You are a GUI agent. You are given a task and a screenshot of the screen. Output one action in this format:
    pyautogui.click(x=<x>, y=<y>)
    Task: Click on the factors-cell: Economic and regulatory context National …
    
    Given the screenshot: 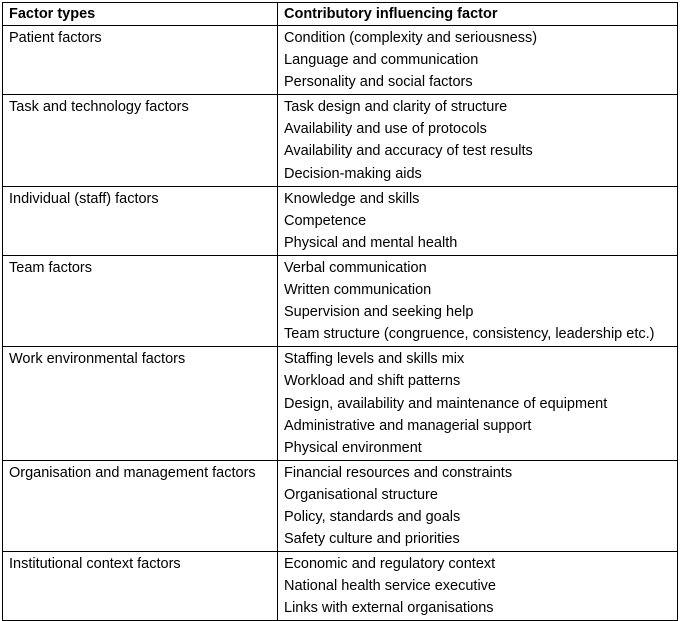 What is the action you would take?
    pyautogui.click(x=477, y=586)
    